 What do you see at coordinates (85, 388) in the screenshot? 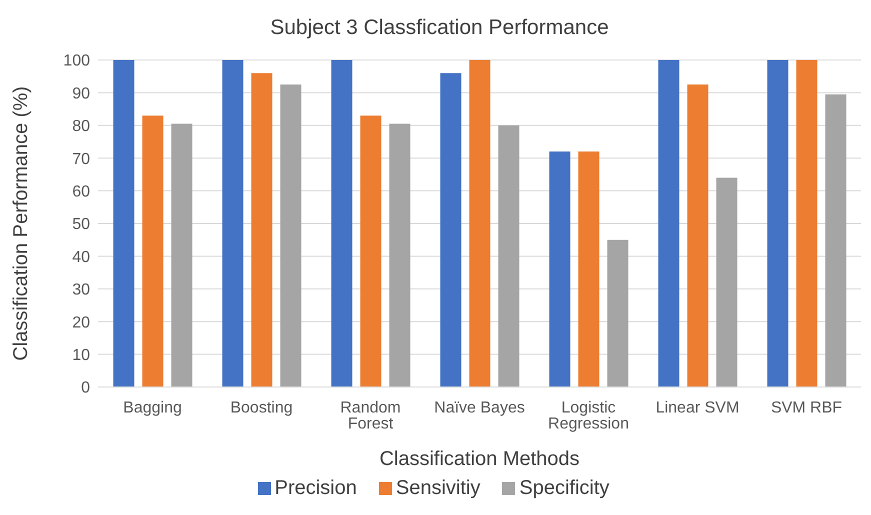
I see `y-tick-label: 0` at bounding box center [85, 388].